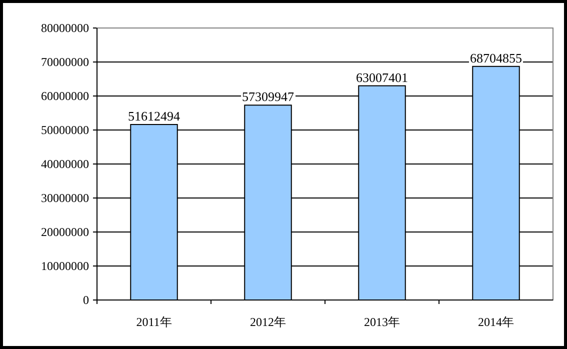  Describe the element at coordinates (268, 322) in the screenshot. I see `x-tick-label: 2012年` at that location.